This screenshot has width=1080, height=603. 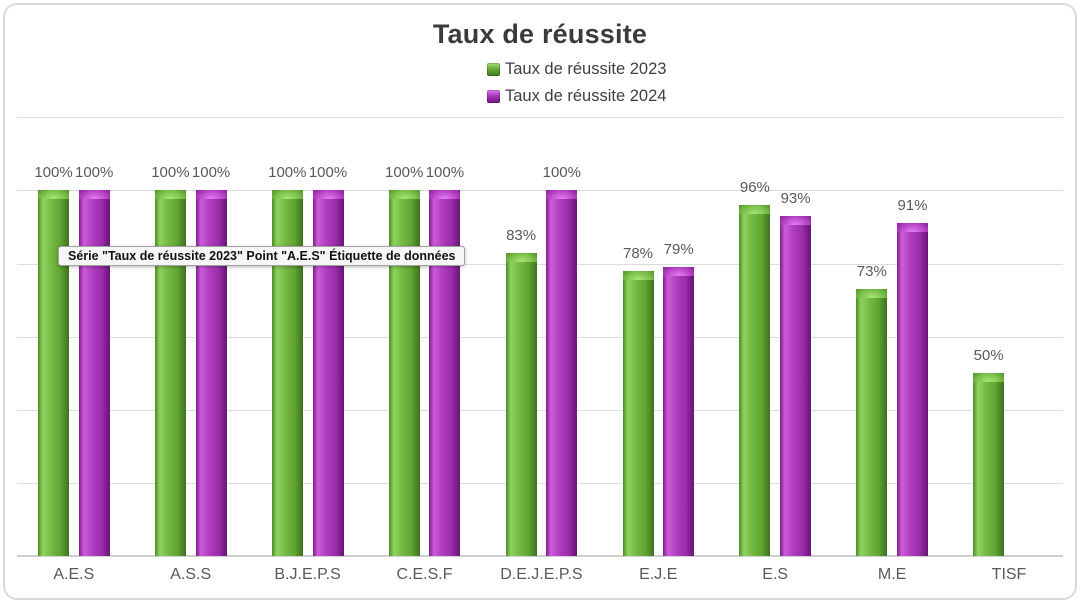 What do you see at coordinates (678, 250) in the screenshot?
I see `data-label-eje-2024: 79%` at bounding box center [678, 250].